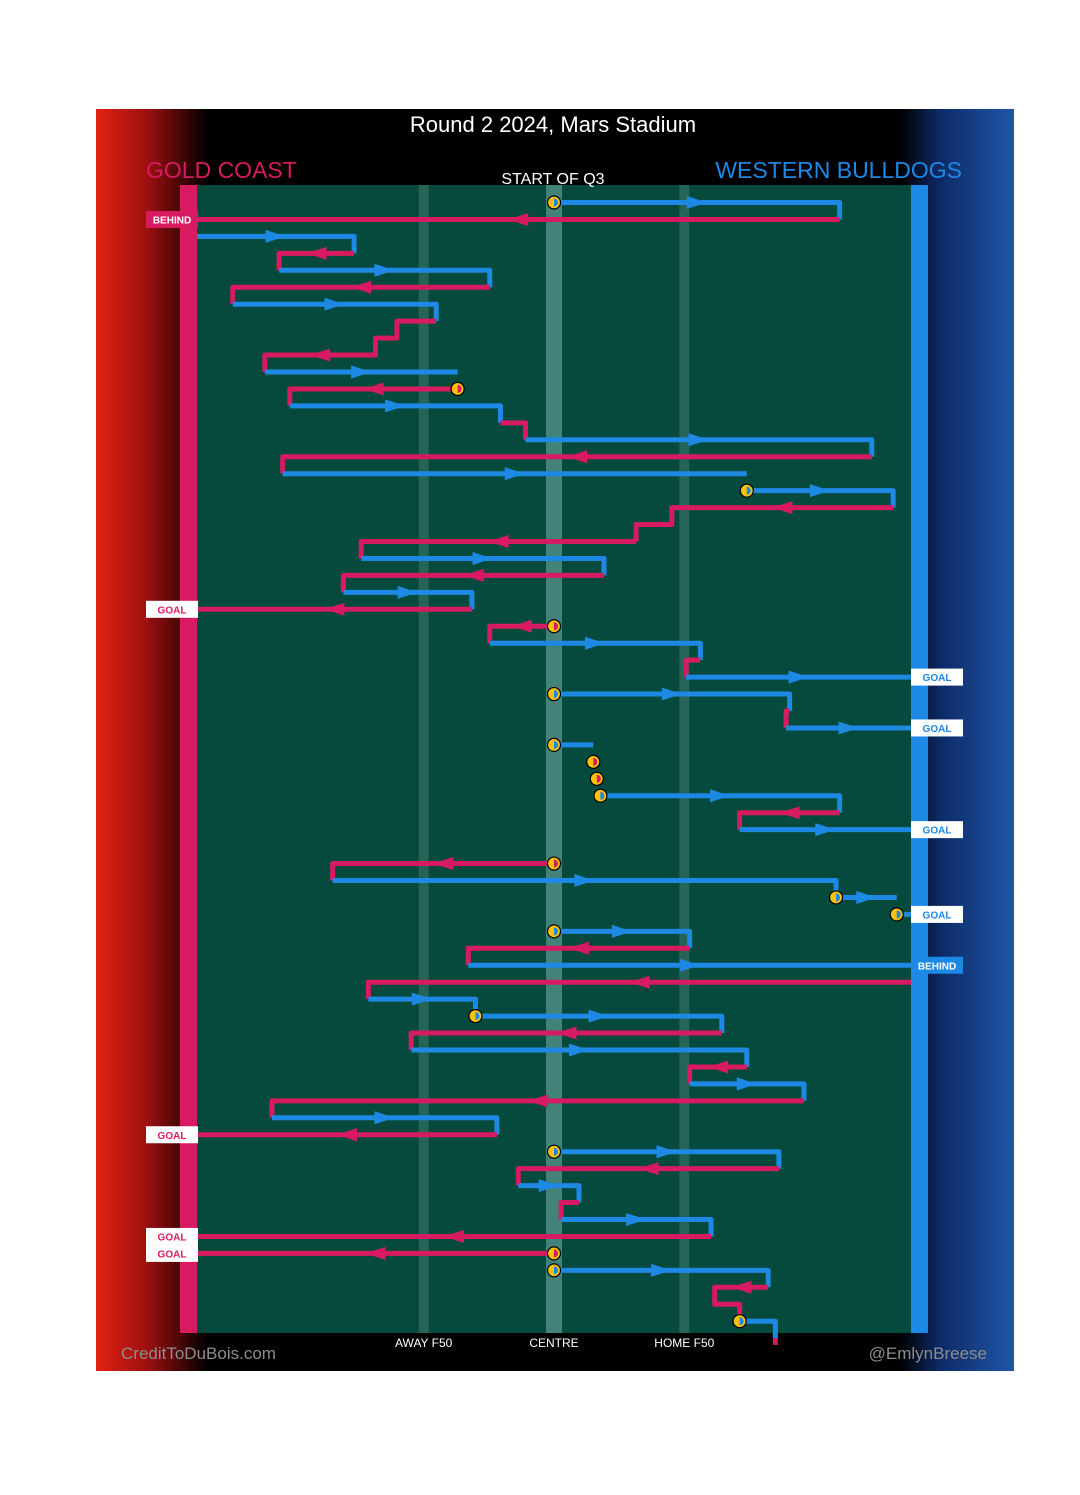 Image resolution: width=1080 pixels, height=1495 pixels. Describe the element at coordinates (172, 1135) in the screenshot. I see `score-tag-51: GOAL` at that location.